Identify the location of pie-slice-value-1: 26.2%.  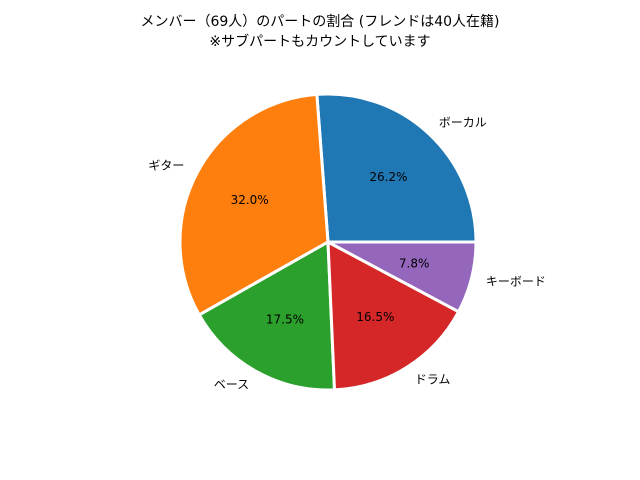
(388, 177).